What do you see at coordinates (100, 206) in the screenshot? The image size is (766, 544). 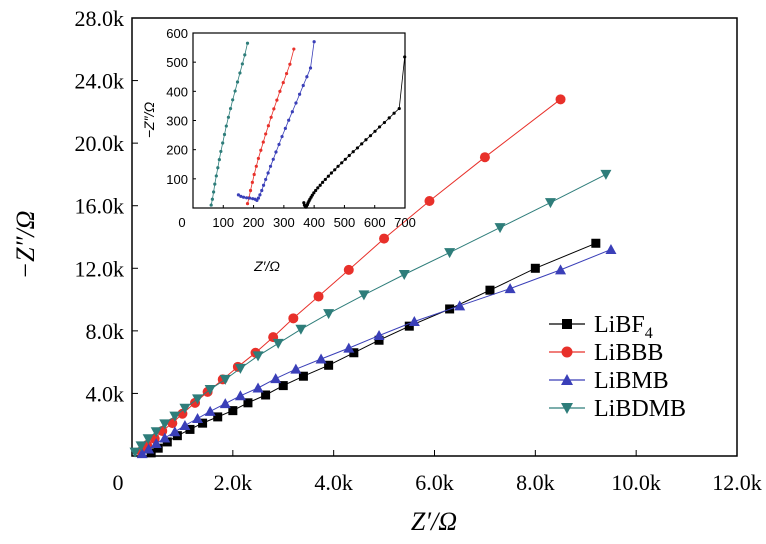 I see `main-y-tick-label: 16.0k` at bounding box center [100, 206].